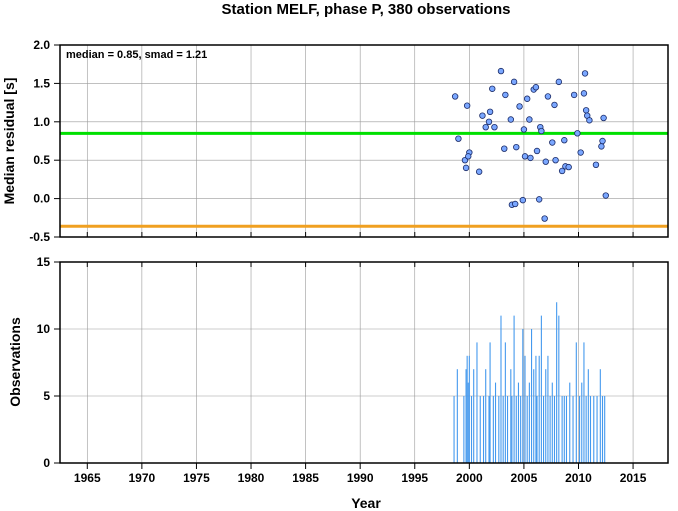 The image size is (678, 511). I want to click on bottom-y-tick-label: 10, so click(44, 329).